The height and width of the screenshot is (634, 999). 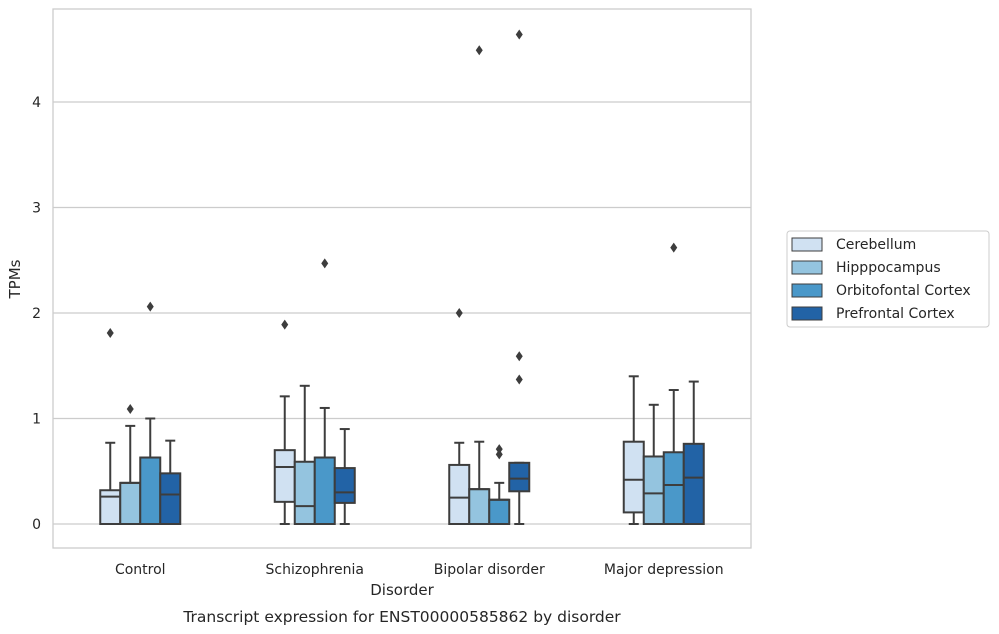 What do you see at coordinates (36, 209) in the screenshot?
I see `y-tick-label-3: 3` at bounding box center [36, 209].